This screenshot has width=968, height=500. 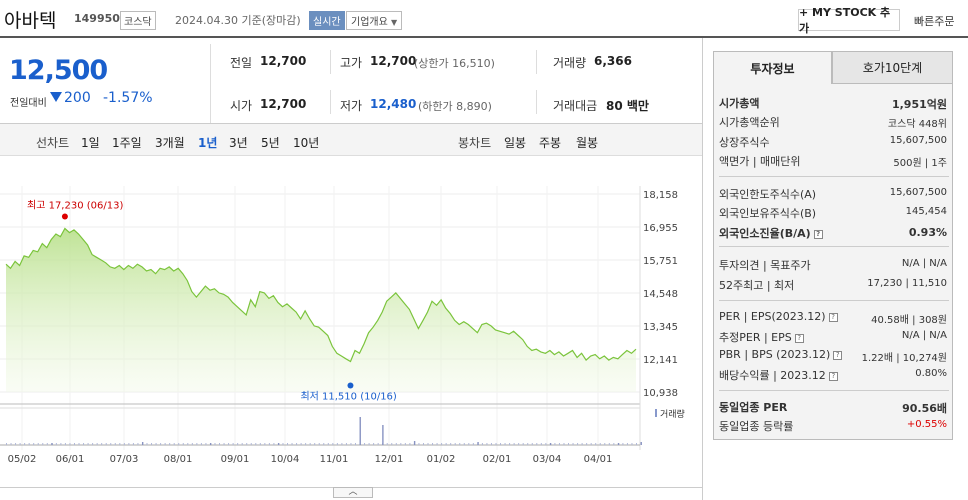 I want to click on low-value: 12,480, so click(x=393, y=104).